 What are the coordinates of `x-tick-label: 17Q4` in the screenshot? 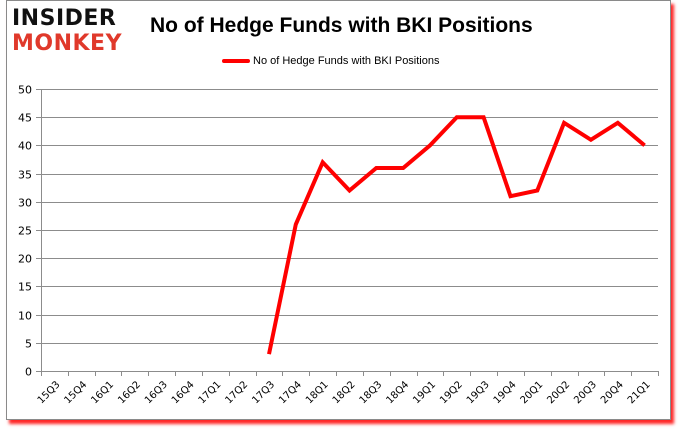 It's located at (290, 392).